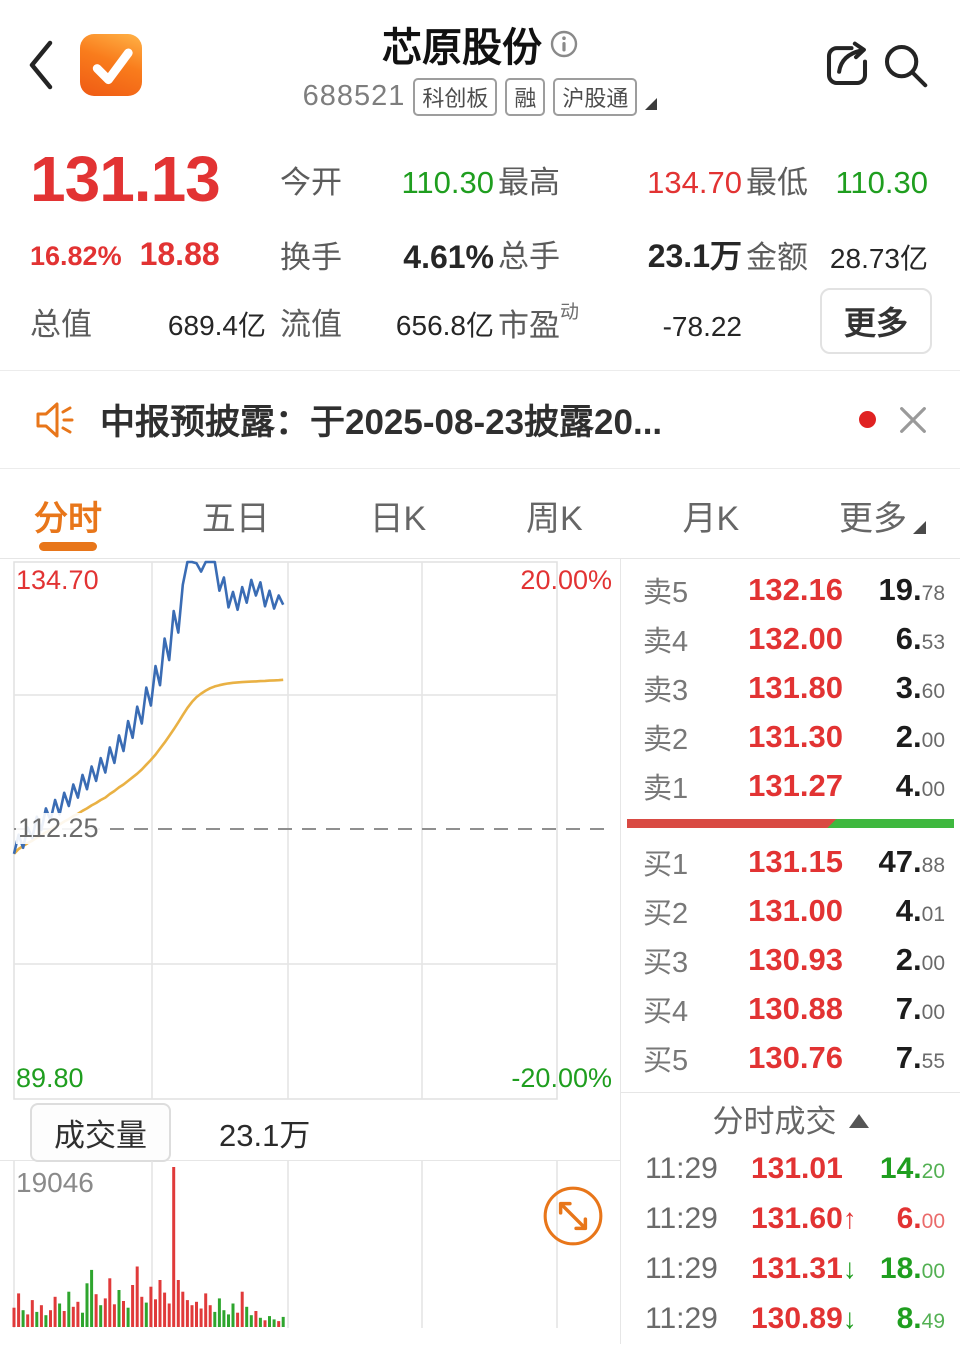  Describe the element at coordinates (872, 519) in the screenshot. I see `tab-label: 更多` at that location.